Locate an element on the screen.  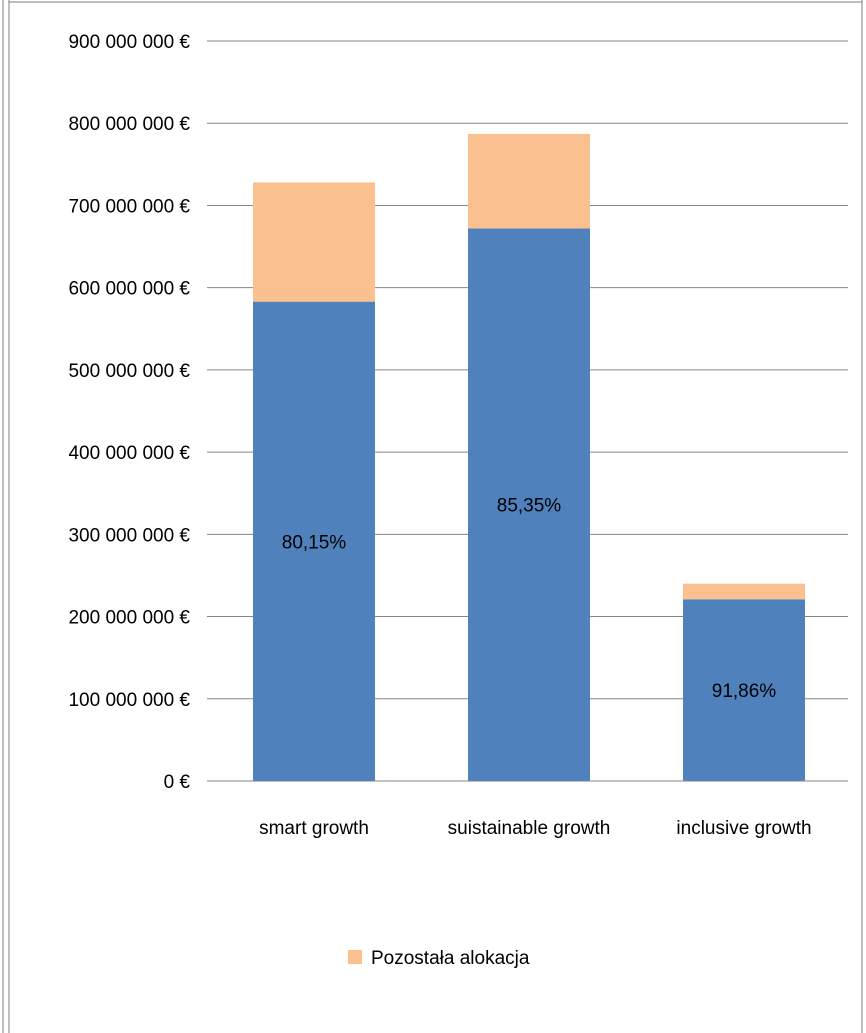
x-category-label: inclusive growth is located at coordinates (743, 828).